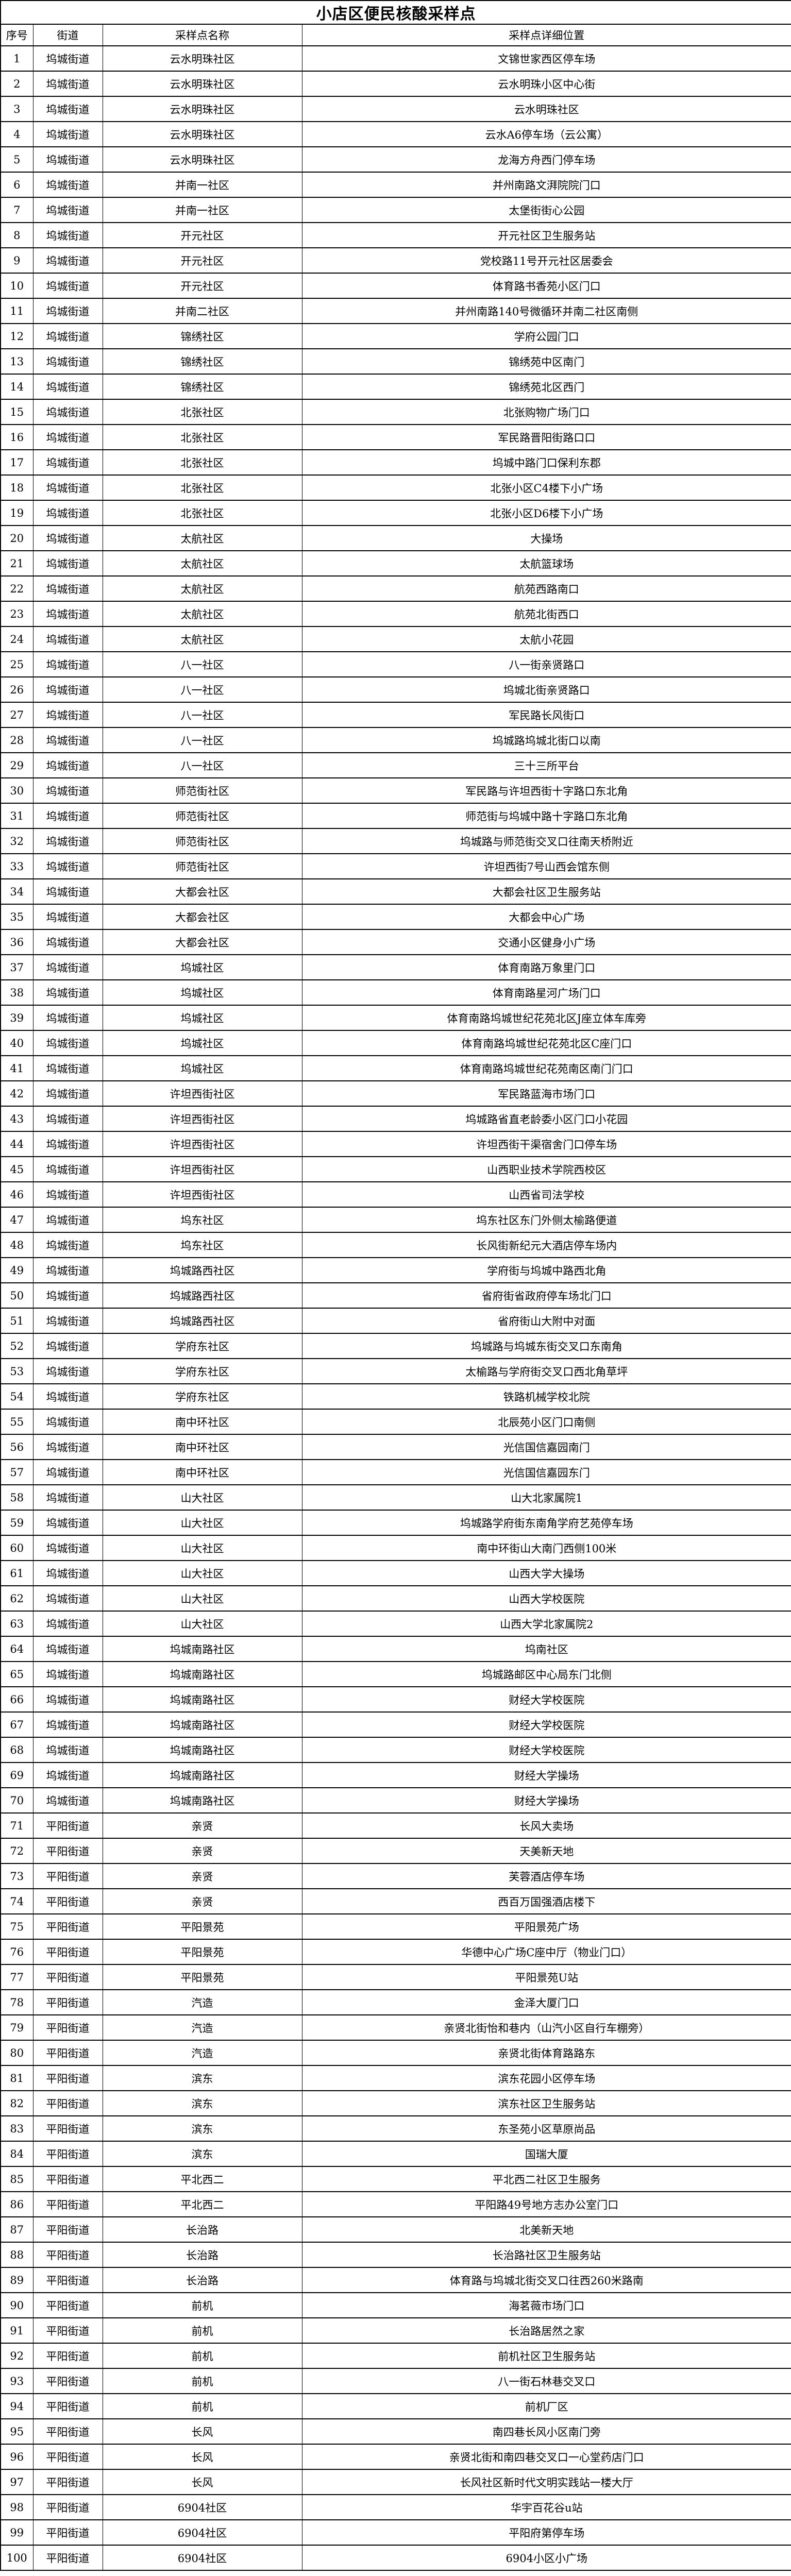 This screenshot has width=791, height=2576. Describe the element at coordinates (202, 2128) in the screenshot. I see `cell-site-name: 滨东` at that location.